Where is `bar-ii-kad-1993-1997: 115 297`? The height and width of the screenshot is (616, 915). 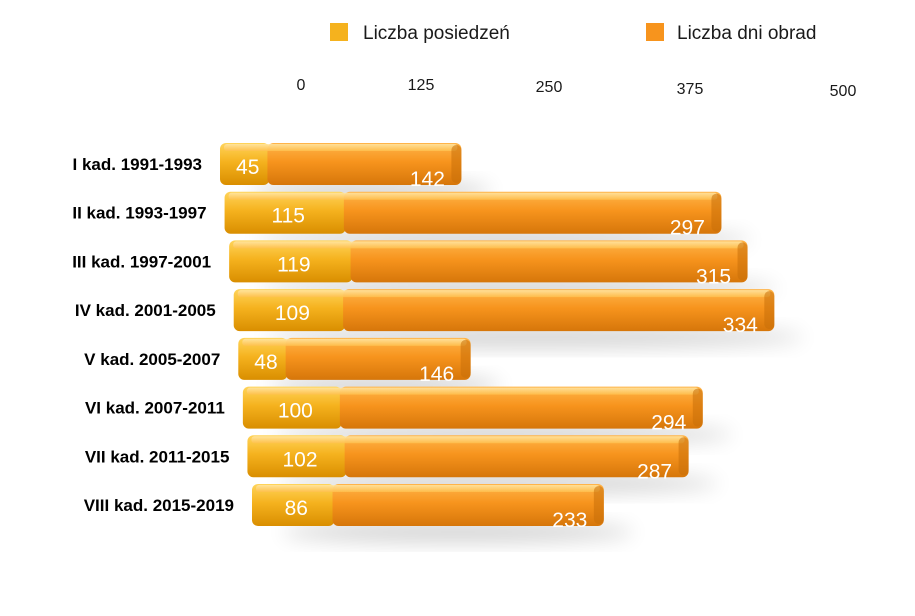
bar-ii-kad-1993-1997: 115 297 is located at coordinates (473, 215).